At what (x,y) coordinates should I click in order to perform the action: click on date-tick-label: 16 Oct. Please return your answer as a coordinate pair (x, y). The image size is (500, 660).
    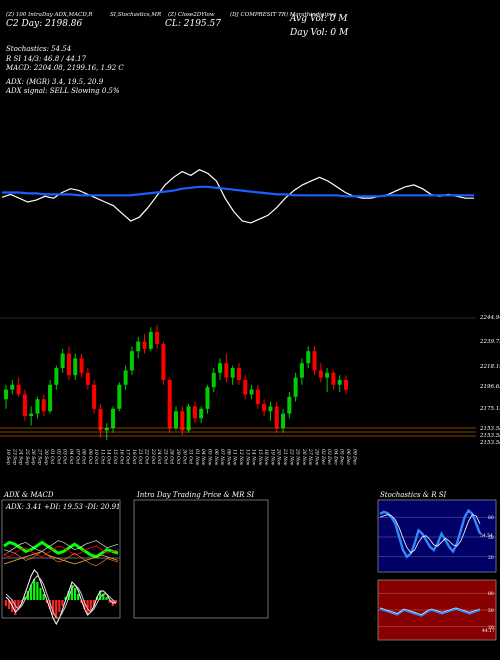
    Looking at the image, I should click on (121, 456).